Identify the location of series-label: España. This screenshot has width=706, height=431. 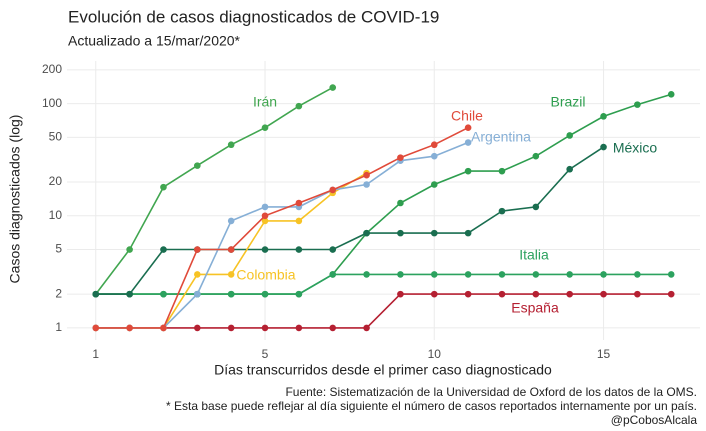
(535, 308).